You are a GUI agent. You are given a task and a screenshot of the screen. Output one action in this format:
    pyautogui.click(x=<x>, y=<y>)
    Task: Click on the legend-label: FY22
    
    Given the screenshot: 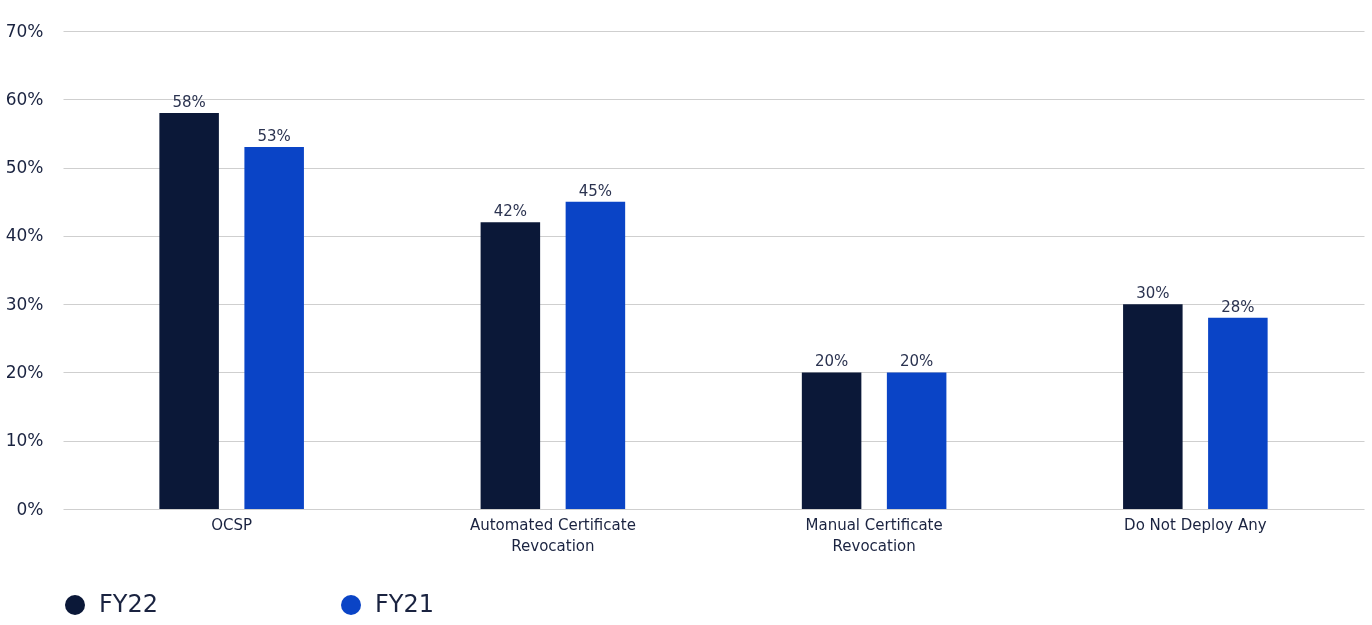 What is the action you would take?
    pyautogui.click(x=129, y=604)
    